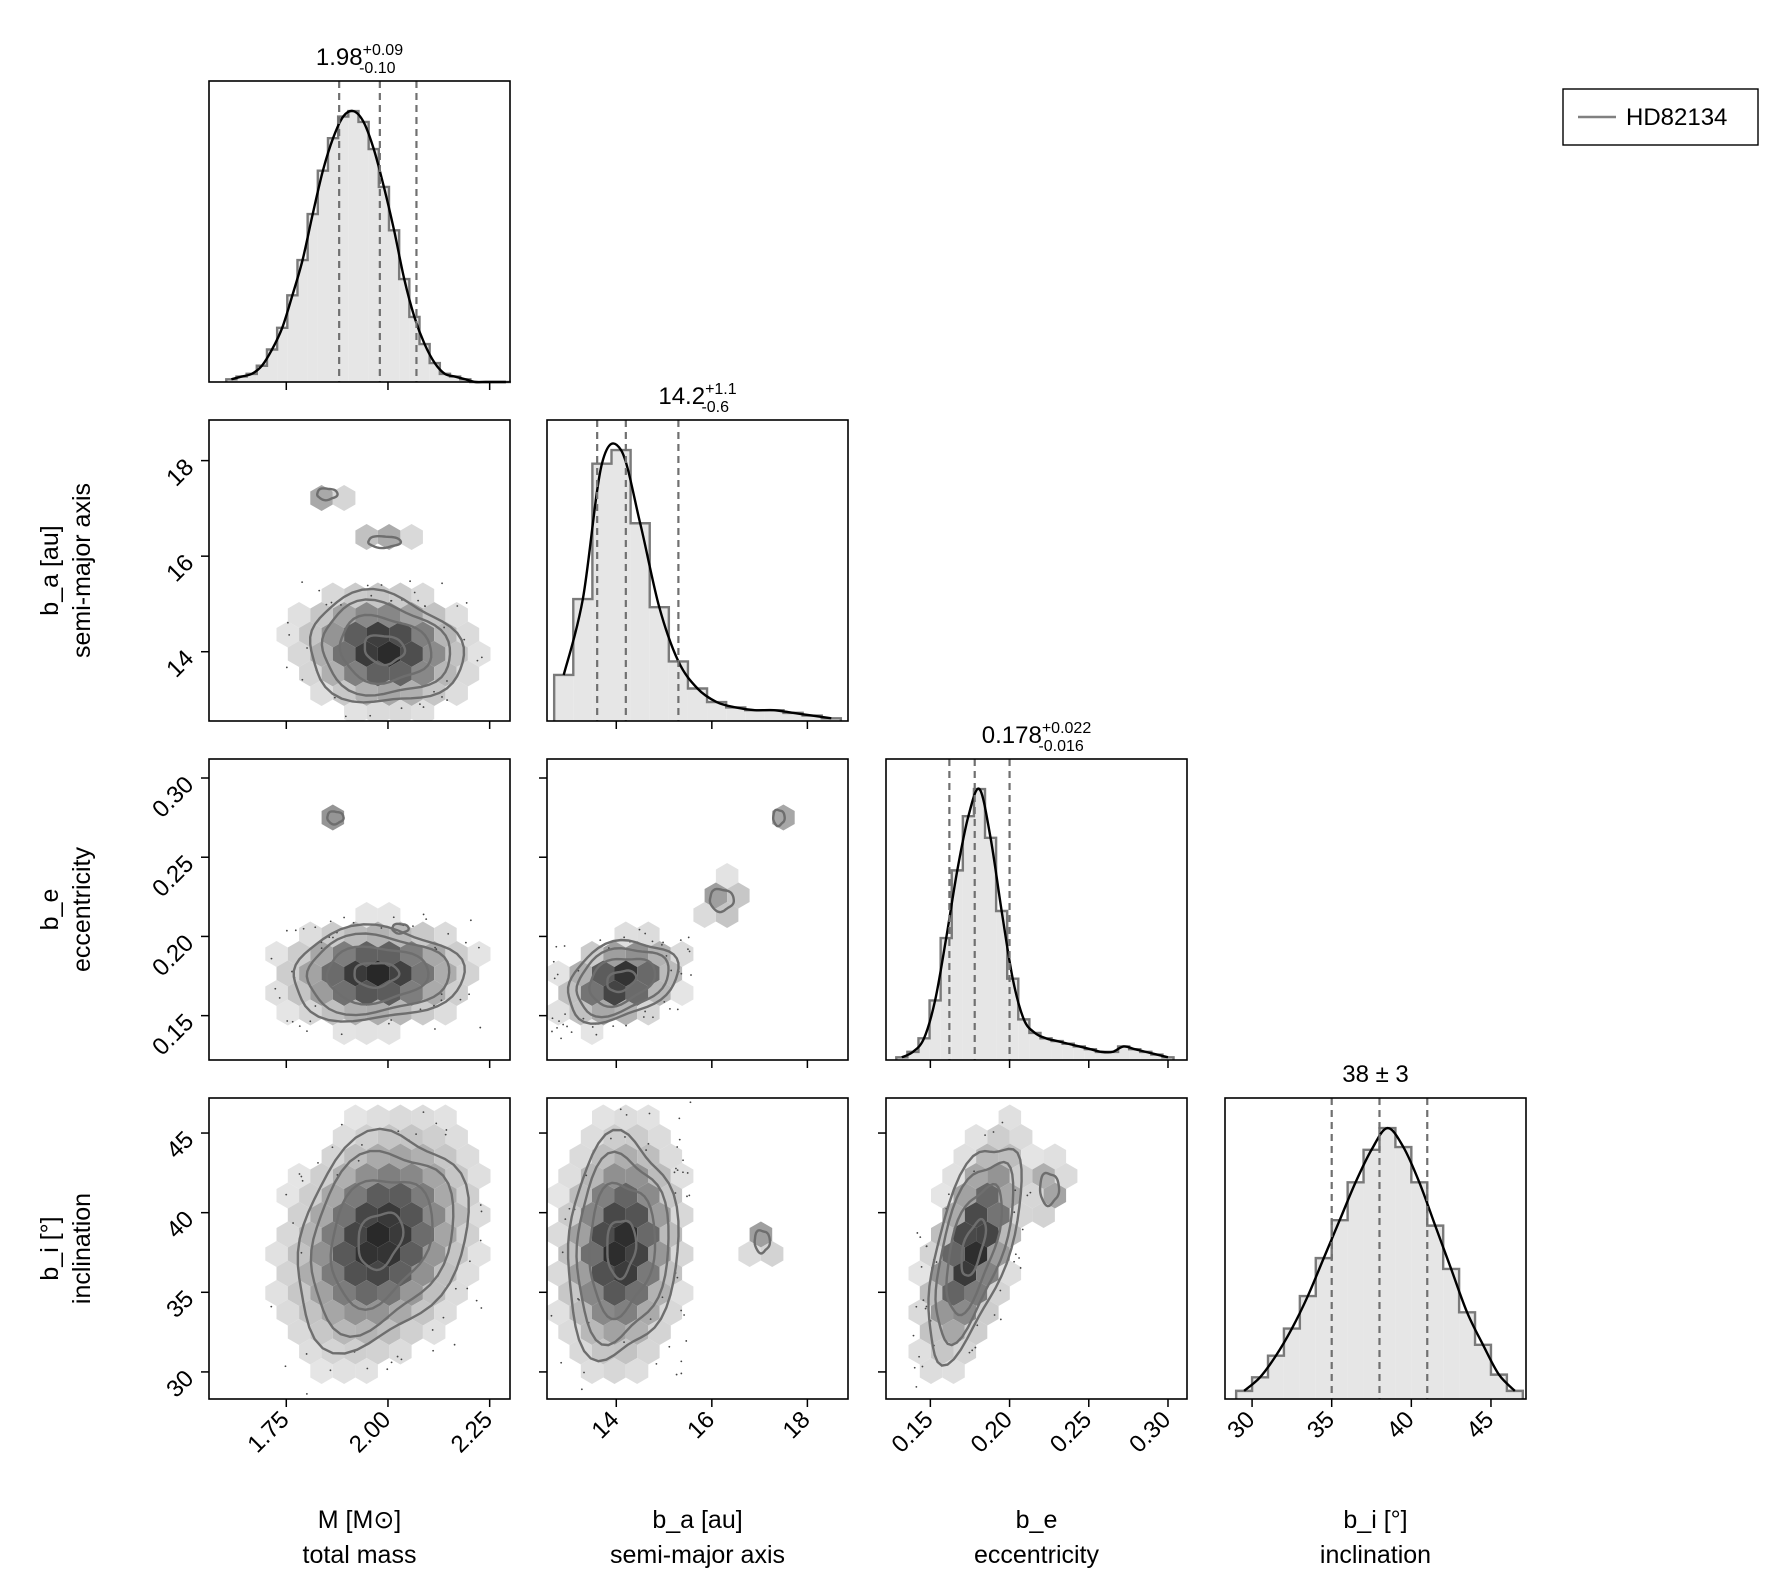 Image resolution: width=1776 pixels, height=1586 pixels. What do you see at coordinates (1037, 1520) in the screenshot?
I see `x-axis-label-b_e: b_e` at bounding box center [1037, 1520].